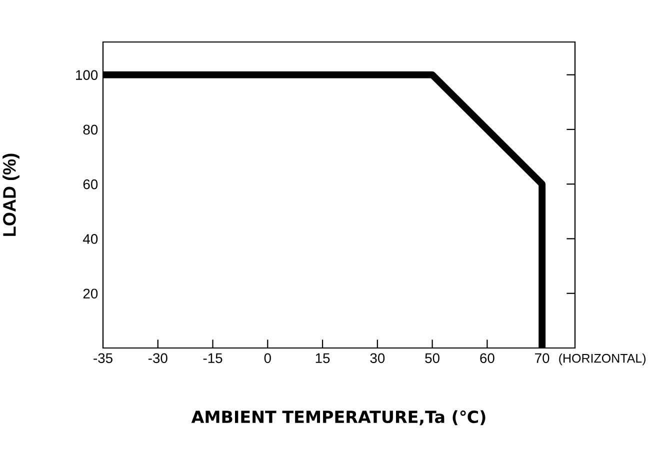 The image size is (660, 457). Describe the element at coordinates (103, 358) in the screenshot. I see `x-tick-label: -35` at that location.